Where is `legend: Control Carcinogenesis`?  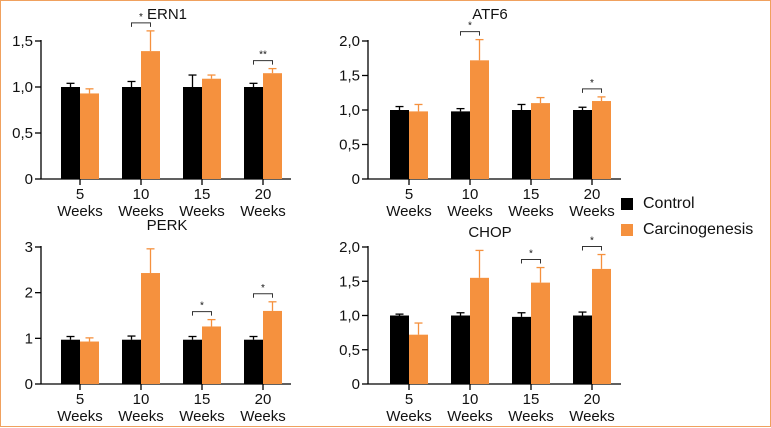
legend: Control Carcinogenesis is located at coordinates (687, 217).